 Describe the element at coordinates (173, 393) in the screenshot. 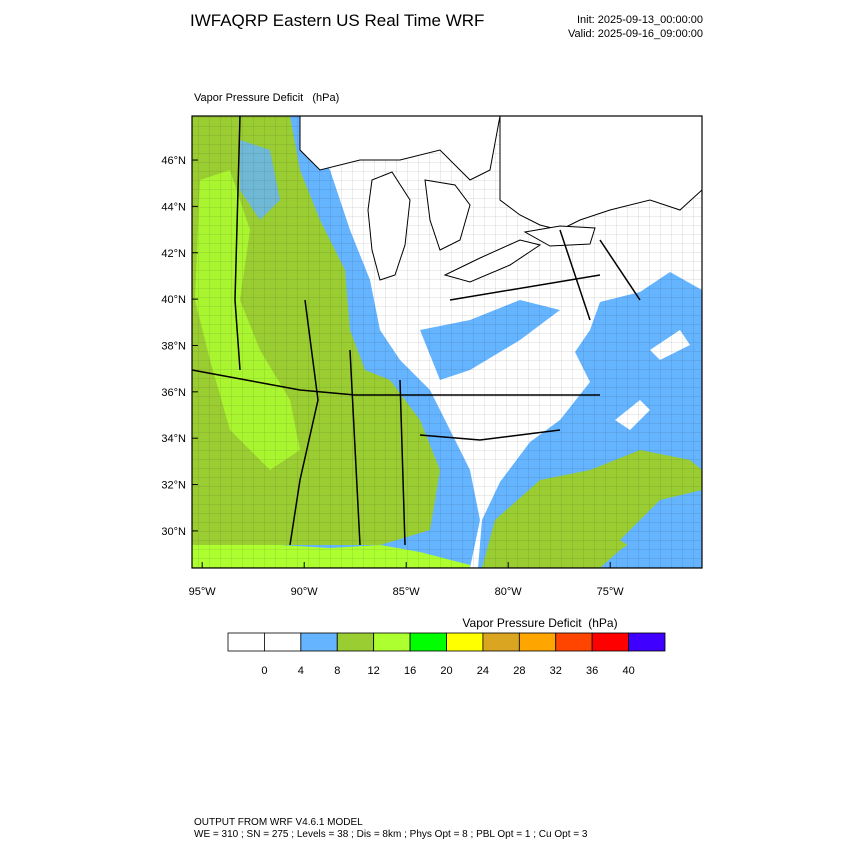

I see `y-tick-label: 36°N` at that location.